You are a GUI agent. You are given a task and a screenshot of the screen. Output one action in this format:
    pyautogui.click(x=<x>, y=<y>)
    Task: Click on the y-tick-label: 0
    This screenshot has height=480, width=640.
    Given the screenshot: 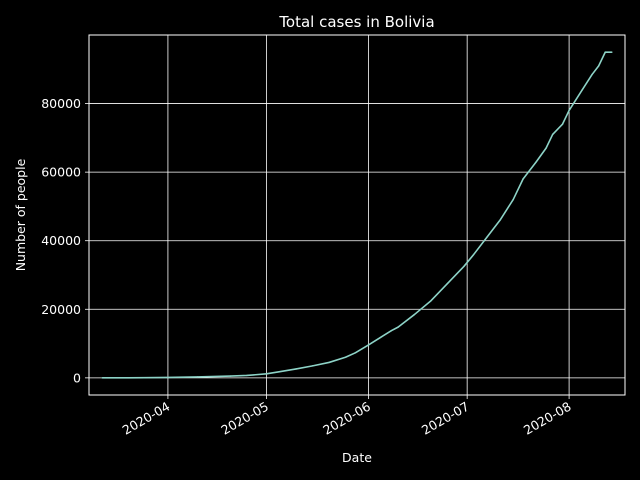 What is the action you would take?
    pyautogui.click(x=77, y=377)
    